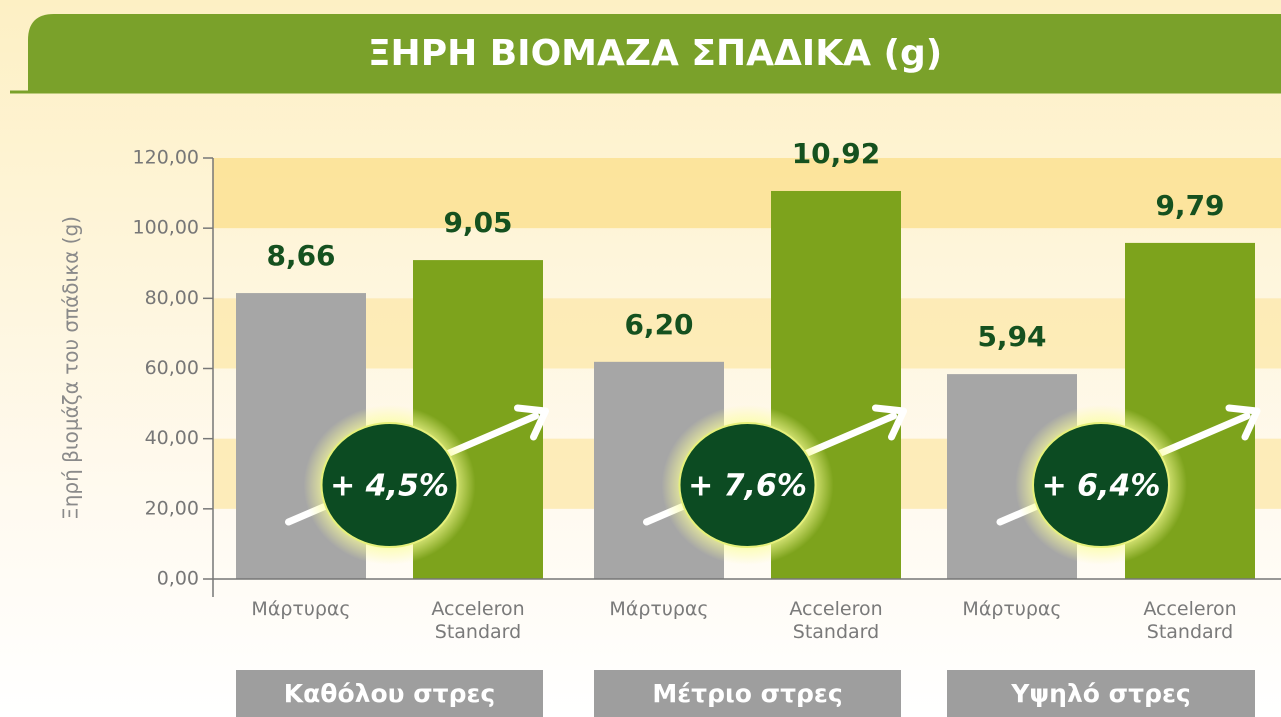 The width and height of the screenshot is (1281, 717). Describe the element at coordinates (1101, 693) in the screenshot. I see `group-label: Υψηλό στρες` at that location.